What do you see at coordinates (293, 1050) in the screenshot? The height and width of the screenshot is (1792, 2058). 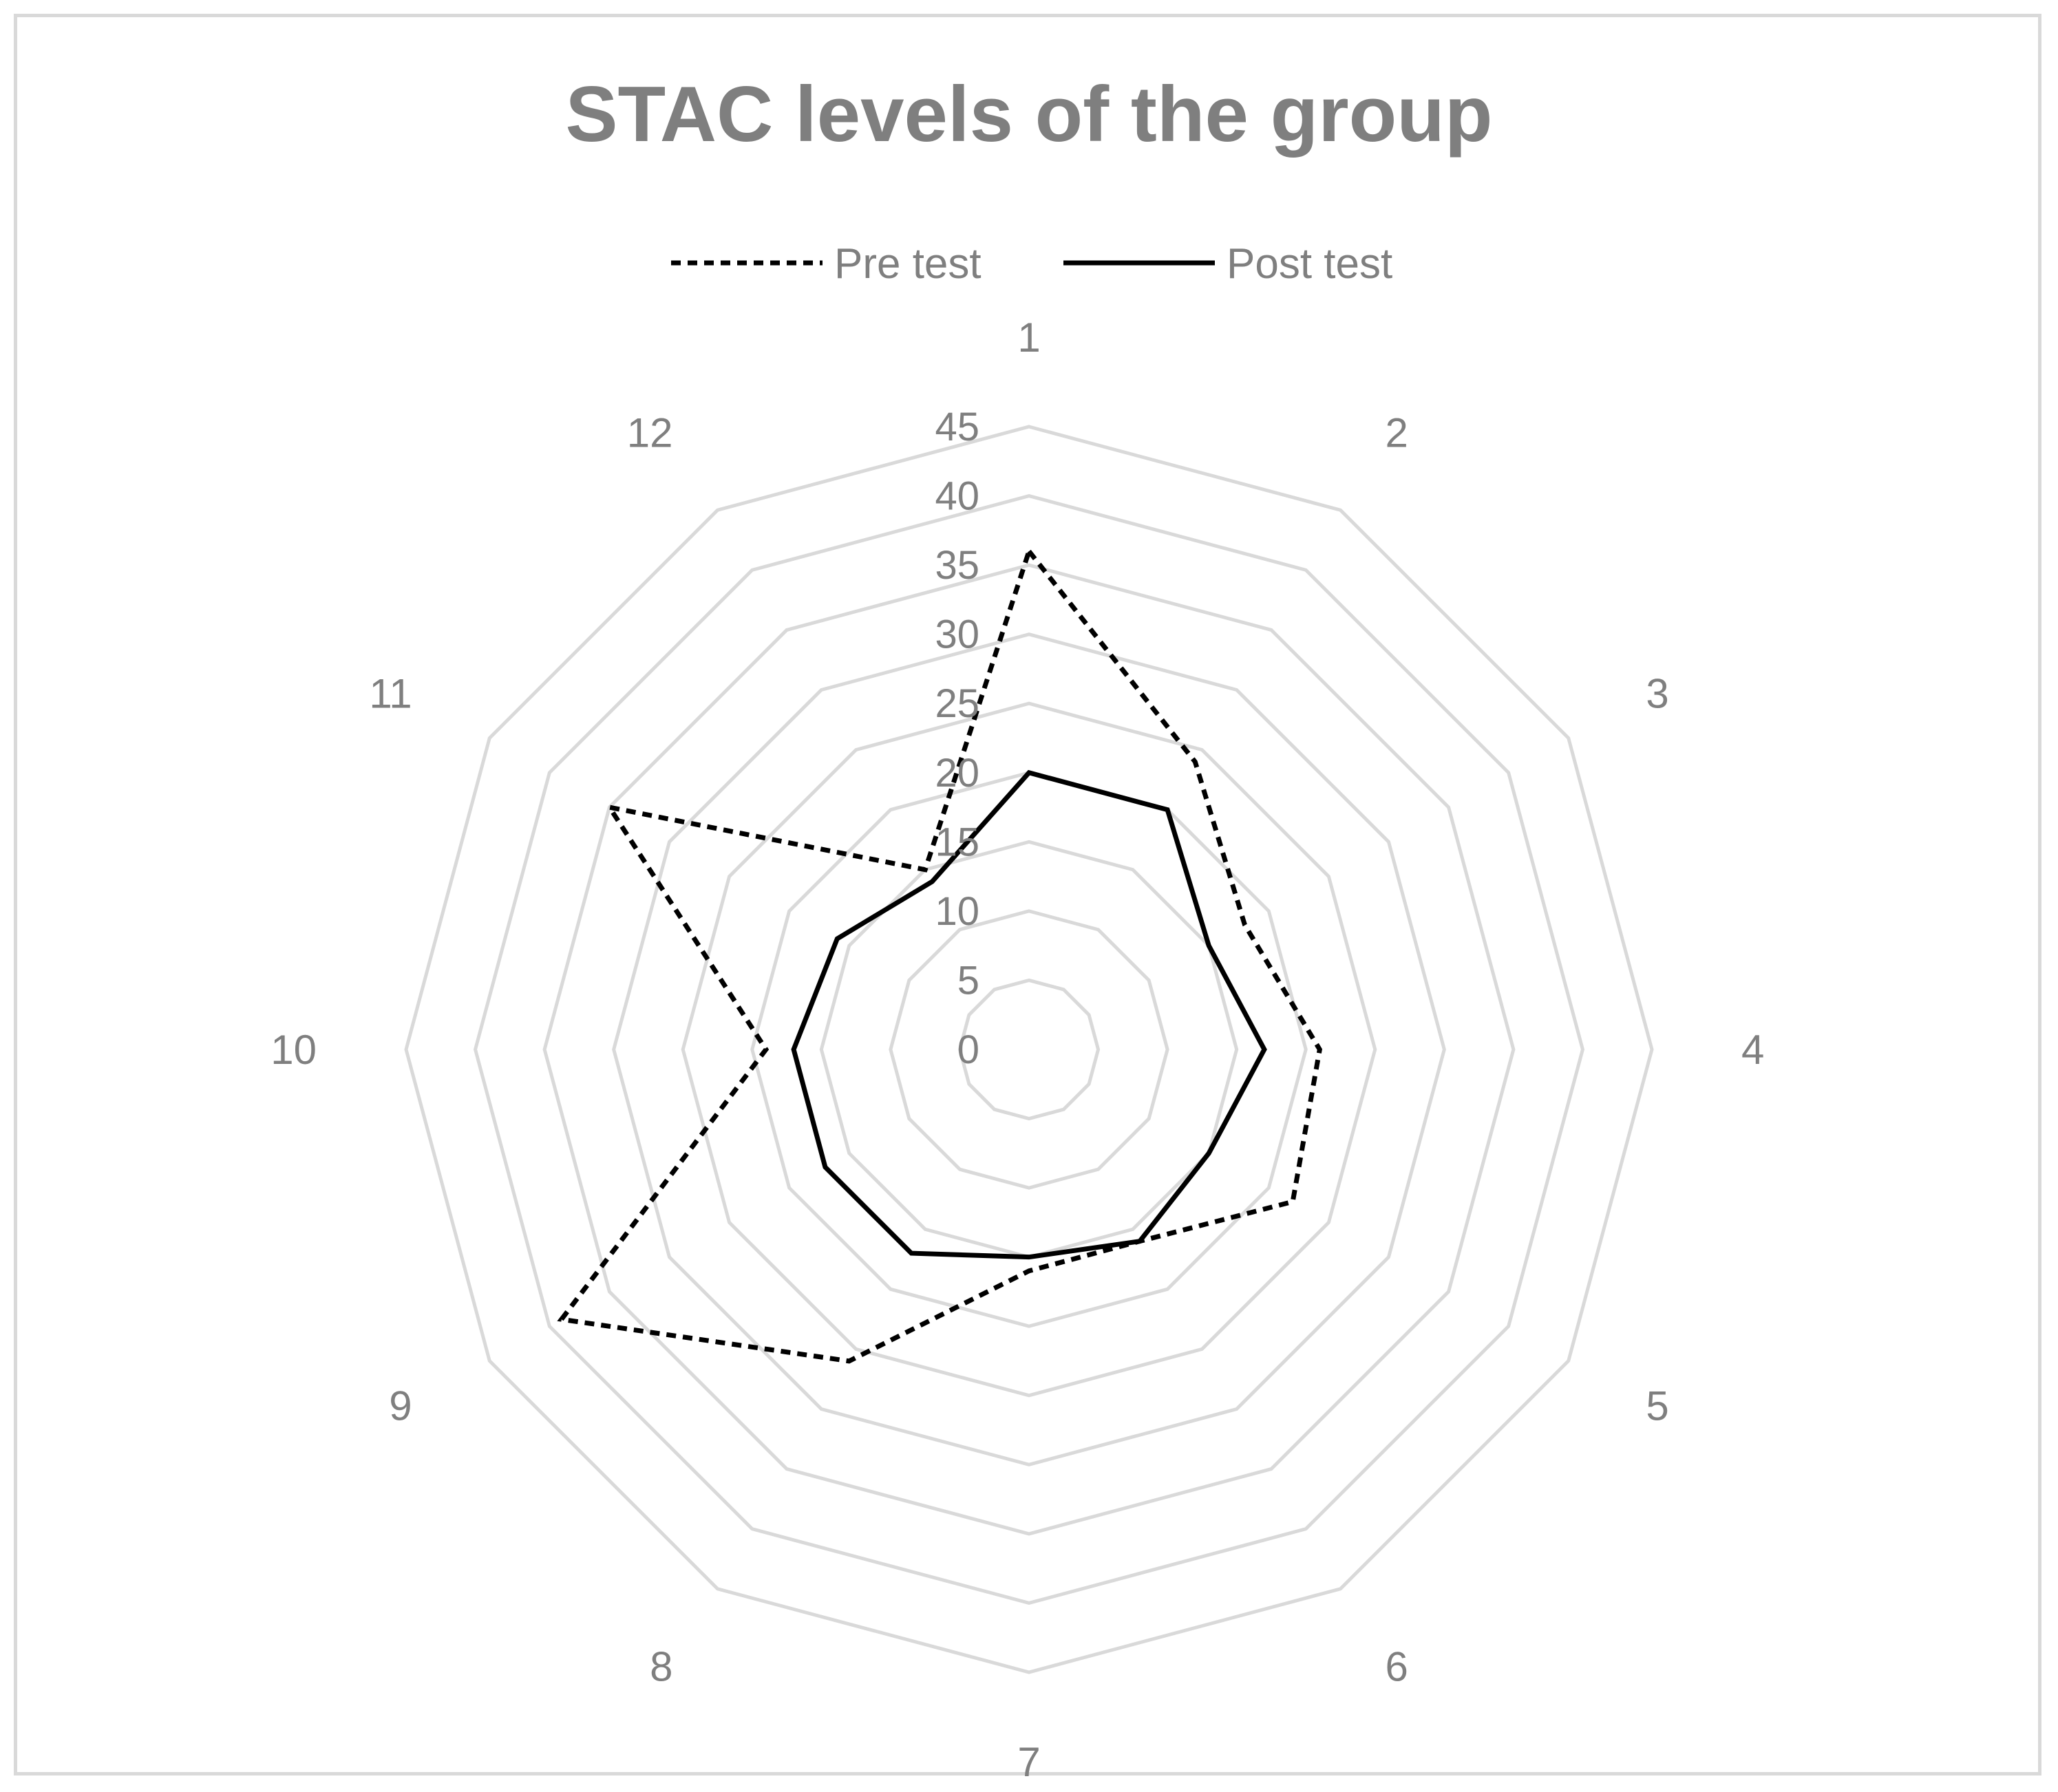 I see `category-label-10: 10` at bounding box center [293, 1050].